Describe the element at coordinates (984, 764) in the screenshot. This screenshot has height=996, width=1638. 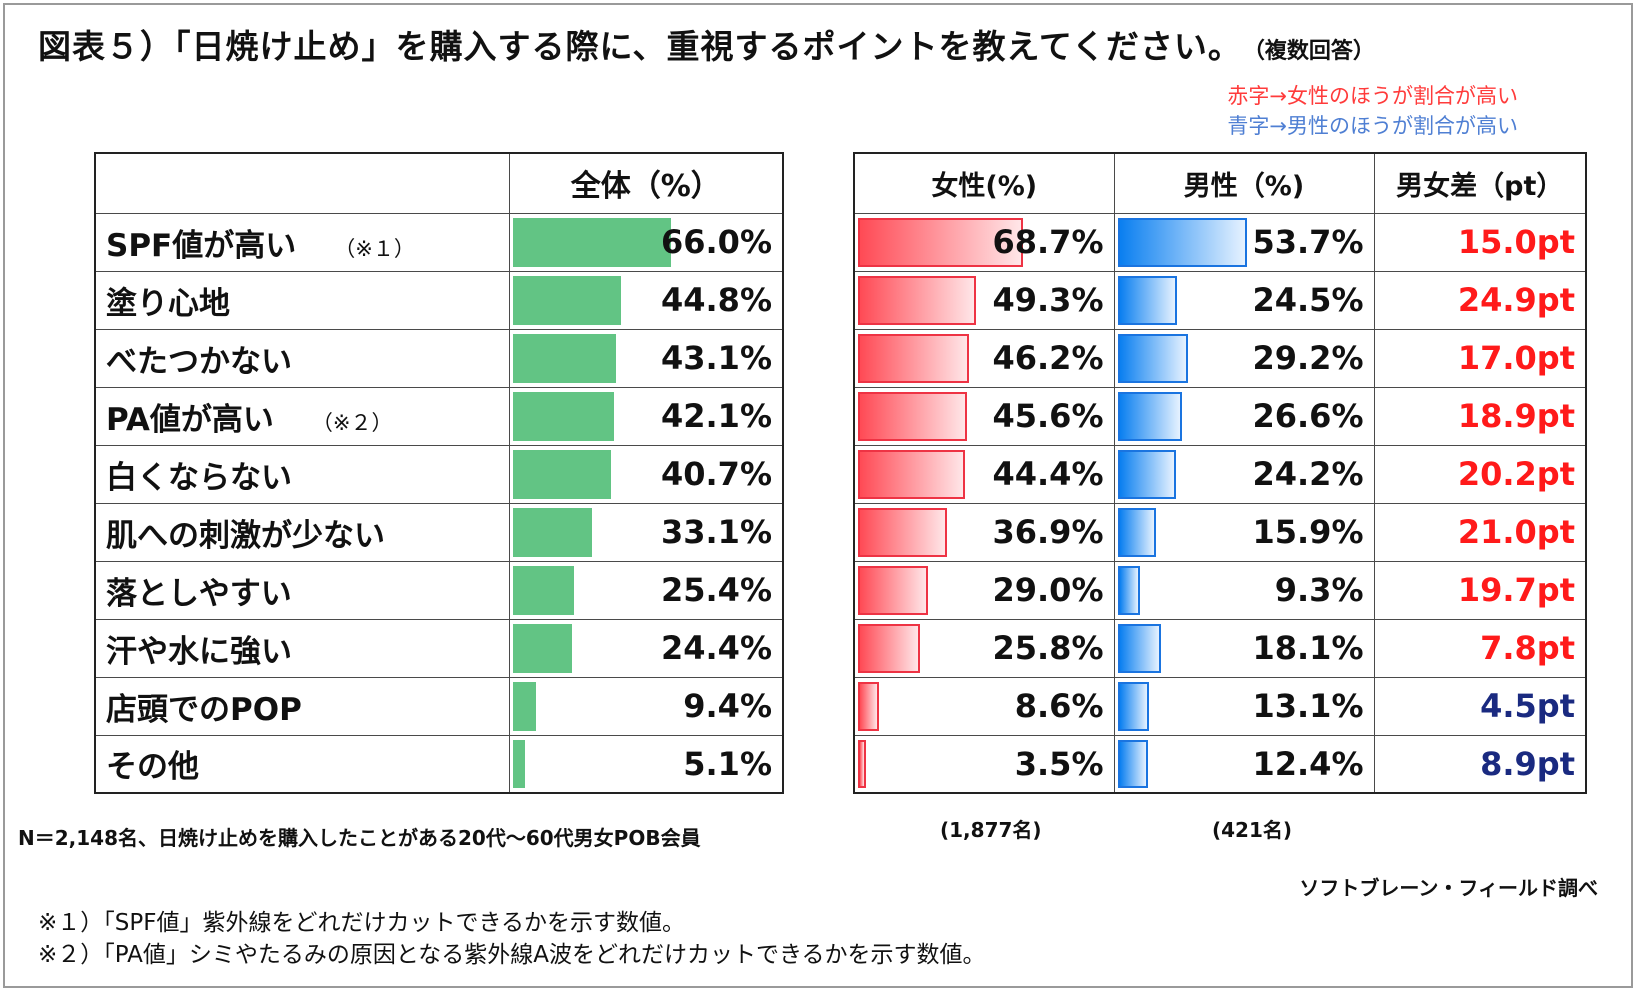
I see `female-cell: 3.5%` at that location.